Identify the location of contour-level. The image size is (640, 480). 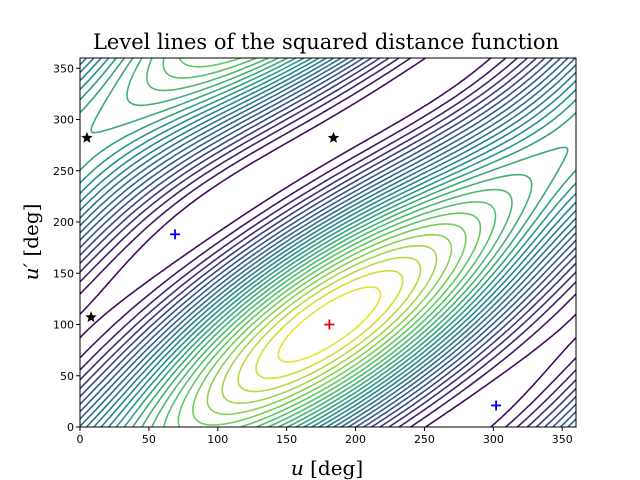
(329, 324).